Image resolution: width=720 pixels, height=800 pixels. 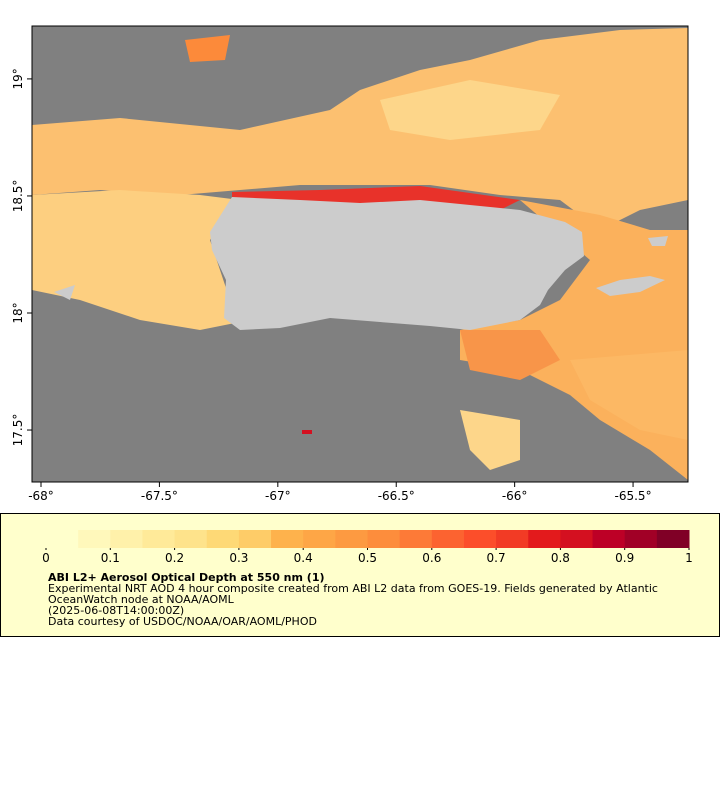 I want to click on legend-line: OceanWatch node at NOAA/AOML, so click(x=141, y=599).